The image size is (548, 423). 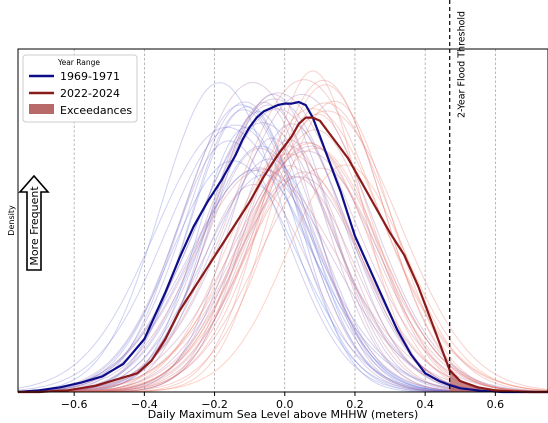 I want to click on x-tick-label: −0.6, so click(x=74, y=404).